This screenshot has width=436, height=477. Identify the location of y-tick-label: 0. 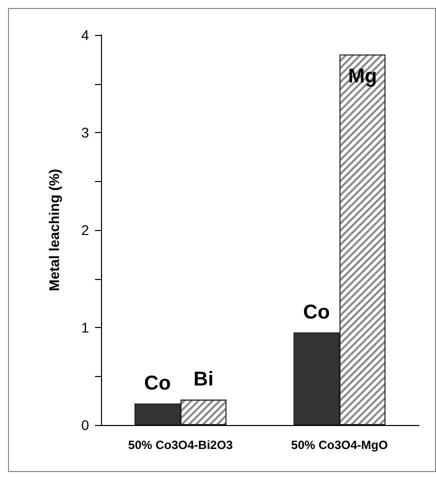
(85, 425).